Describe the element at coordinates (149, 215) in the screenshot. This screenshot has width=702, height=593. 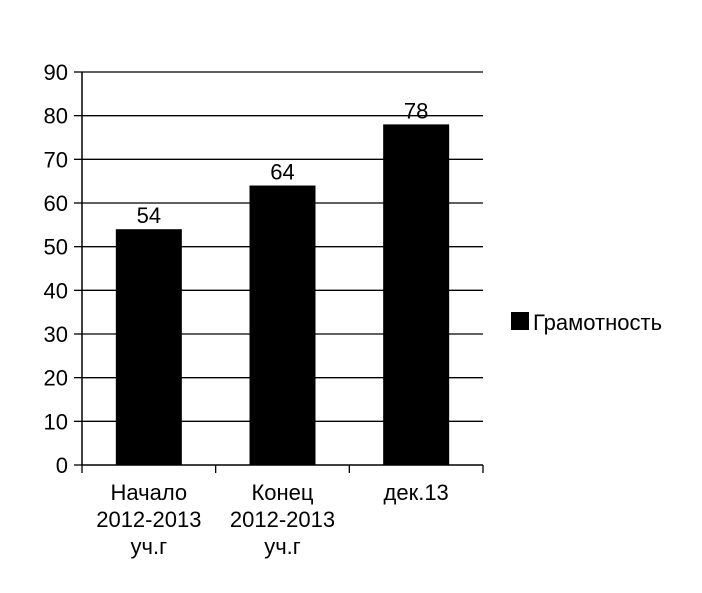
I see `data-label: 54` at that location.